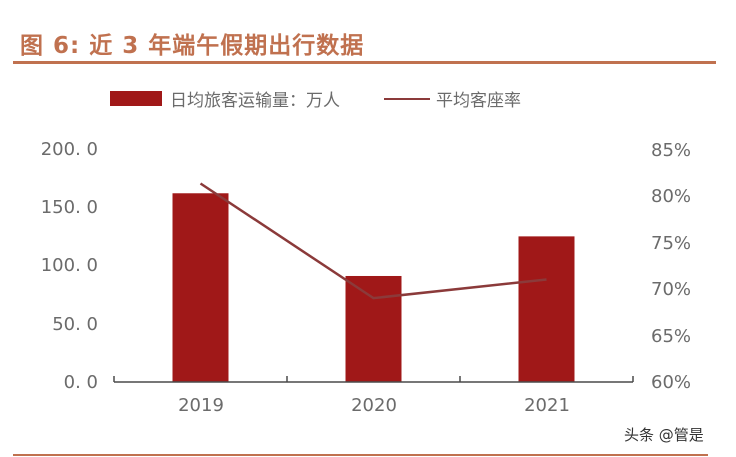  Describe the element at coordinates (478, 101) in the screenshot. I see `legend-line-label: 平均客座率` at that location.